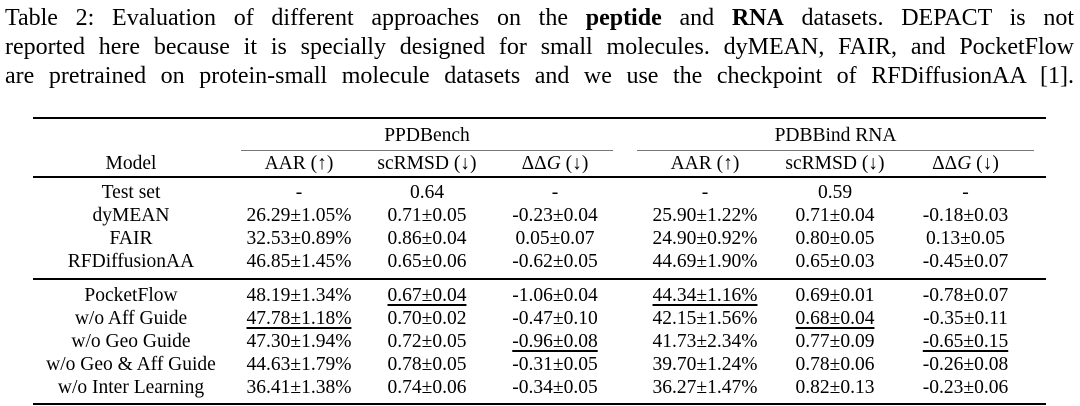  I want to click on cell-ddg-rna: -0.78±0.07, so click(966, 292).